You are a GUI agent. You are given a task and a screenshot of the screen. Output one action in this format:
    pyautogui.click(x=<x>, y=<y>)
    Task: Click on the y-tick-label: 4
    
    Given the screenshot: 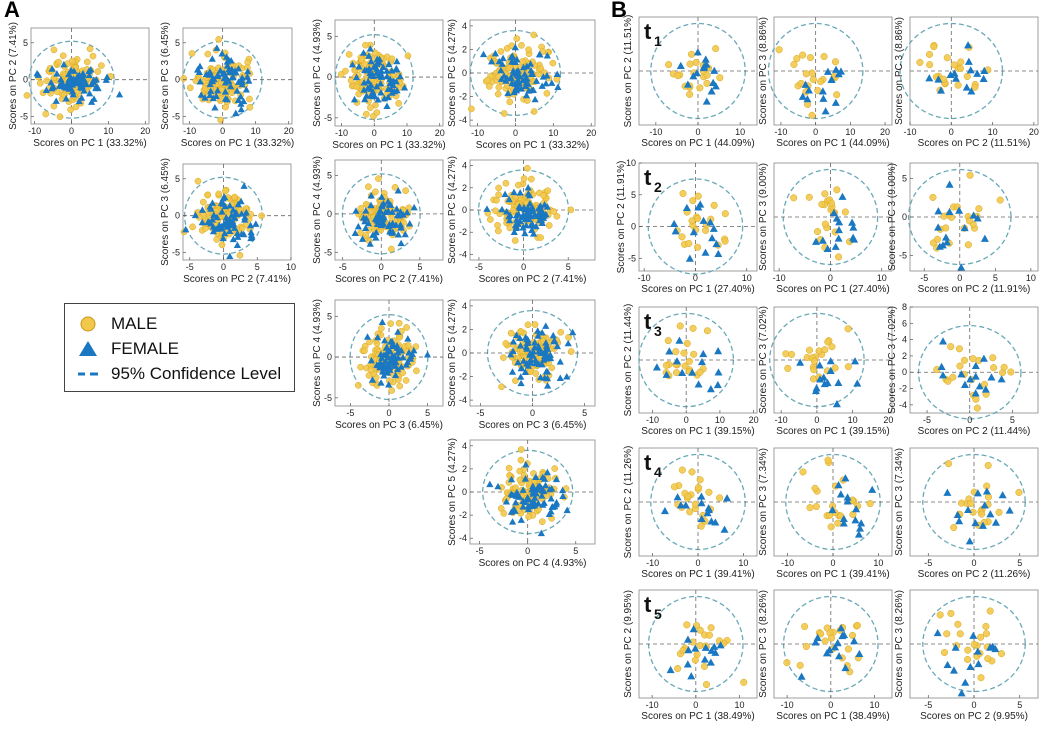 What is the action you would take?
    pyautogui.click(x=464, y=306)
    